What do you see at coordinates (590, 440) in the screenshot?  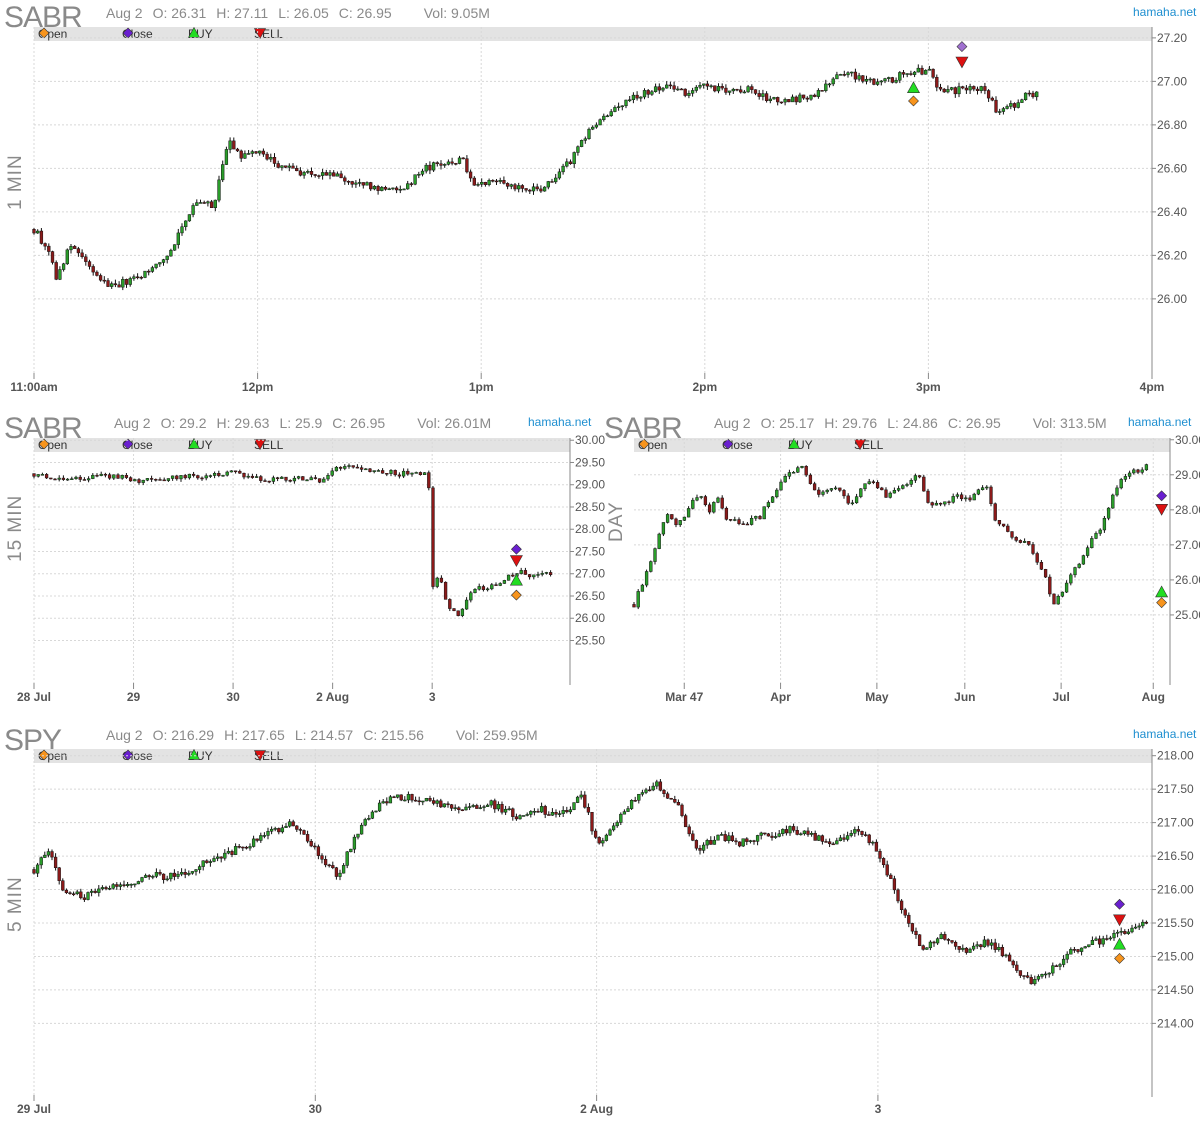 I see `y-tick-label: 30.00` at bounding box center [590, 440].